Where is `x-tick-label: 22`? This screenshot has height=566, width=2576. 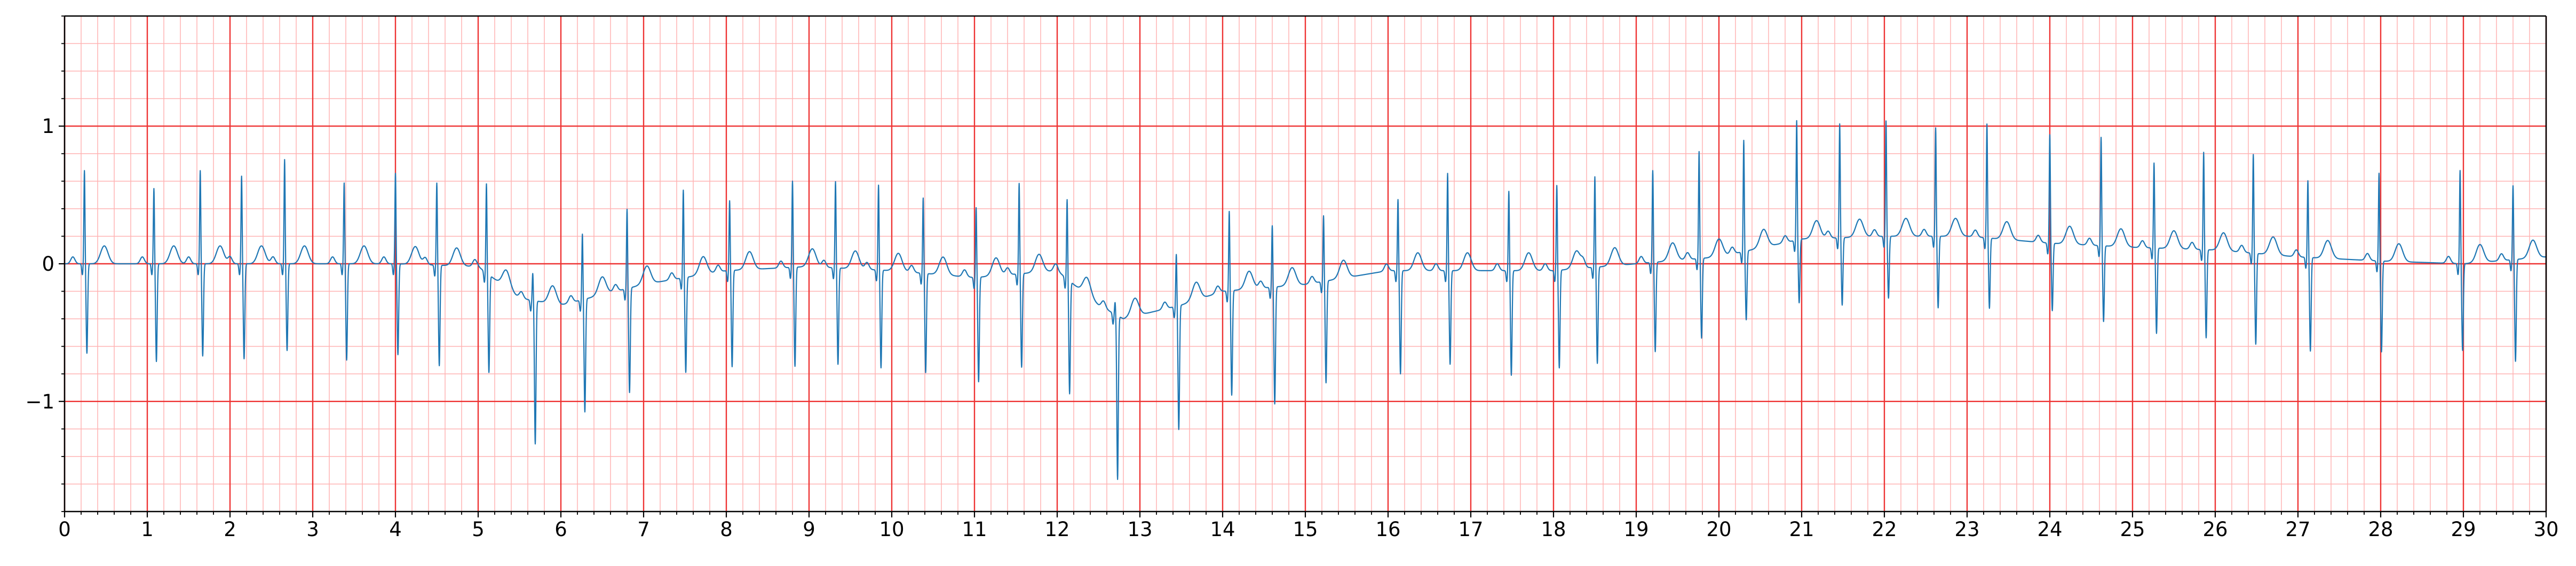 x-tick-label: 22 is located at coordinates (1884, 529).